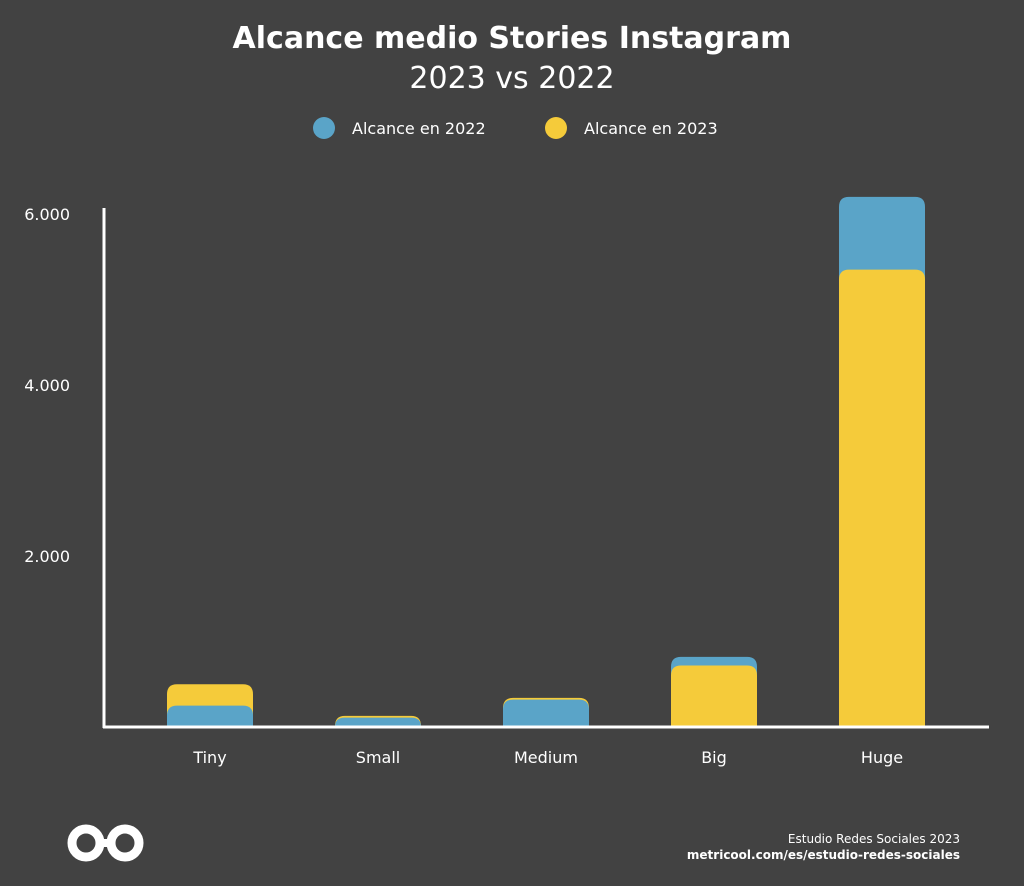  Describe the element at coordinates (512, 38) in the screenshot. I see `chart-title: Alcance medio Stories Instagram` at that location.